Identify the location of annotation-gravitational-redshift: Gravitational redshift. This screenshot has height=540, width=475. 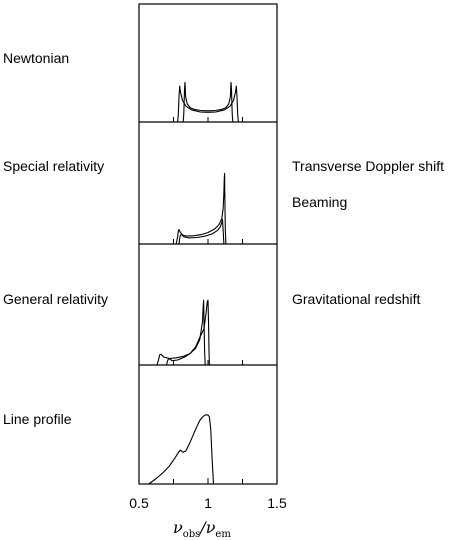
(356, 299).